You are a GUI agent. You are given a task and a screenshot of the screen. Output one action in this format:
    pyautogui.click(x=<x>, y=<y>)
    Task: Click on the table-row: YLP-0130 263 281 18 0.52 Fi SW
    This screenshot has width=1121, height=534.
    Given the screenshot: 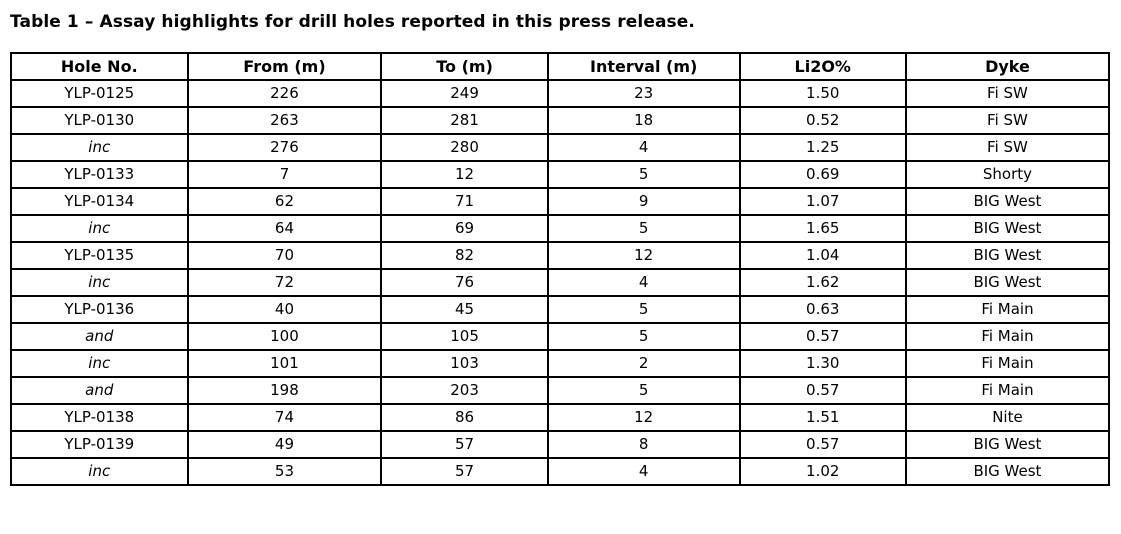 What is the action you would take?
    pyautogui.click(x=560, y=120)
    